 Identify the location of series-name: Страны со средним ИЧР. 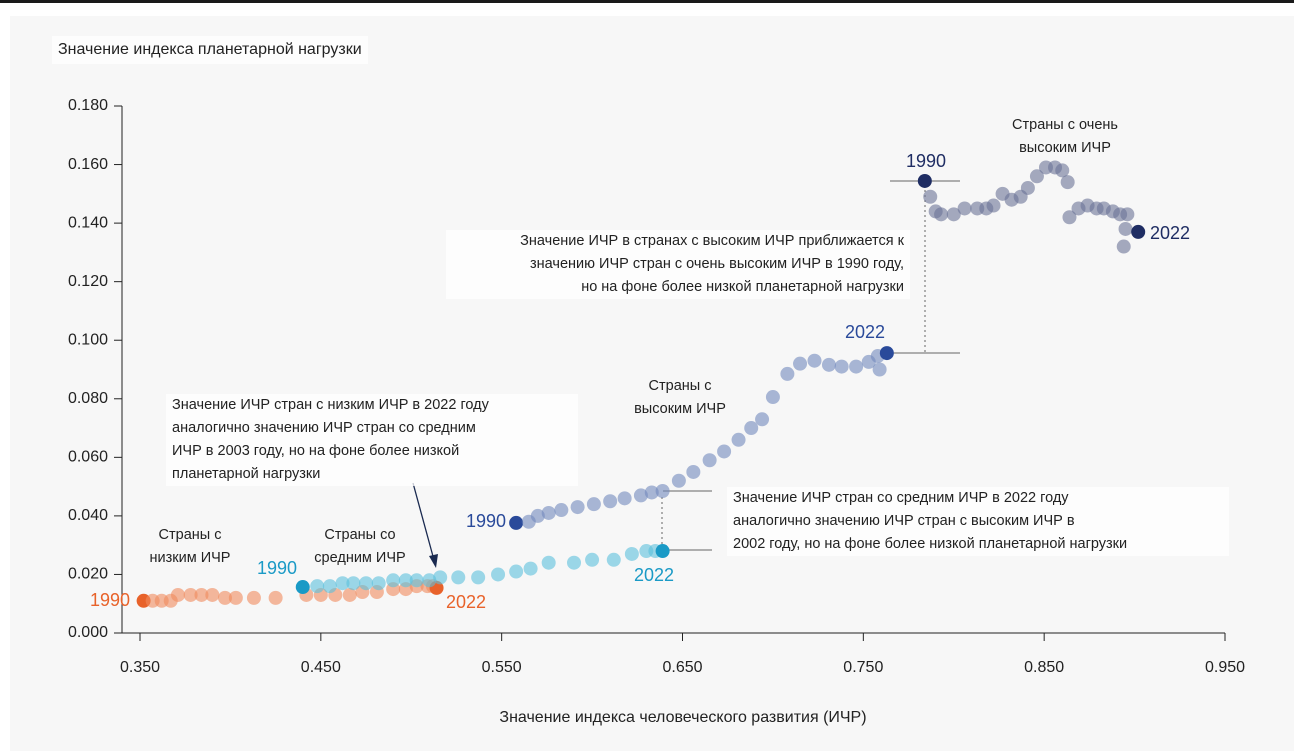
(360, 546).